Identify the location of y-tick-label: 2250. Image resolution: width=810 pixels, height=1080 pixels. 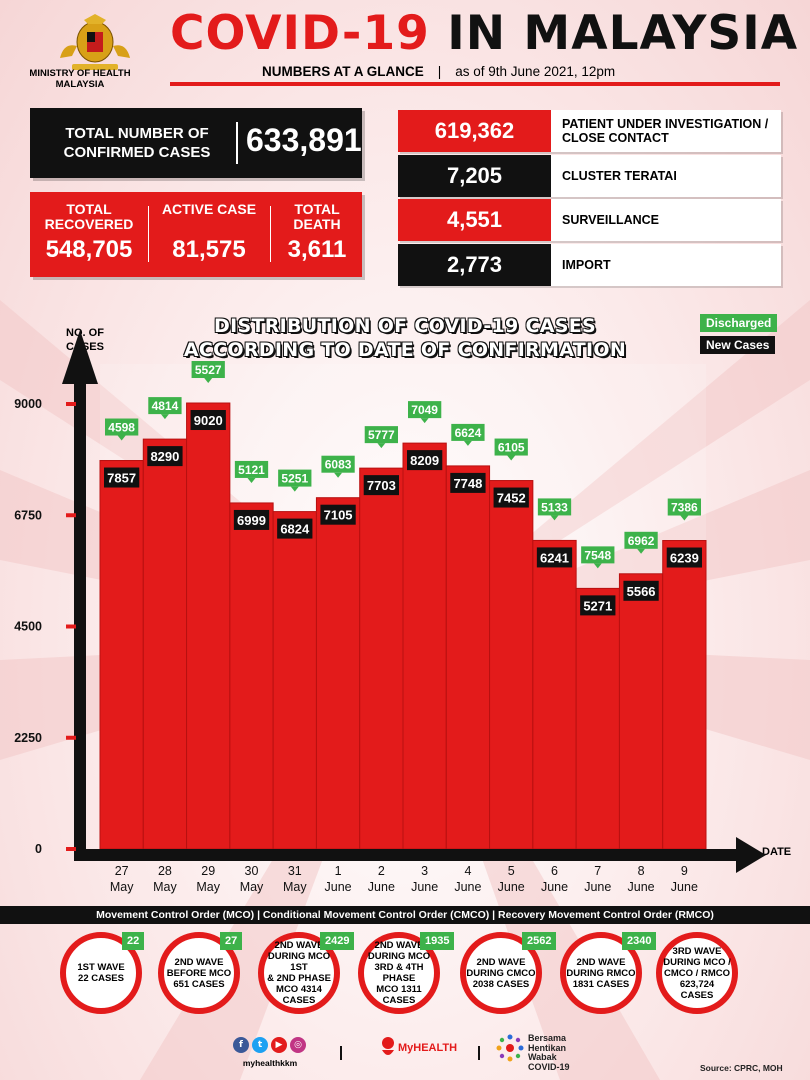
(28, 738).